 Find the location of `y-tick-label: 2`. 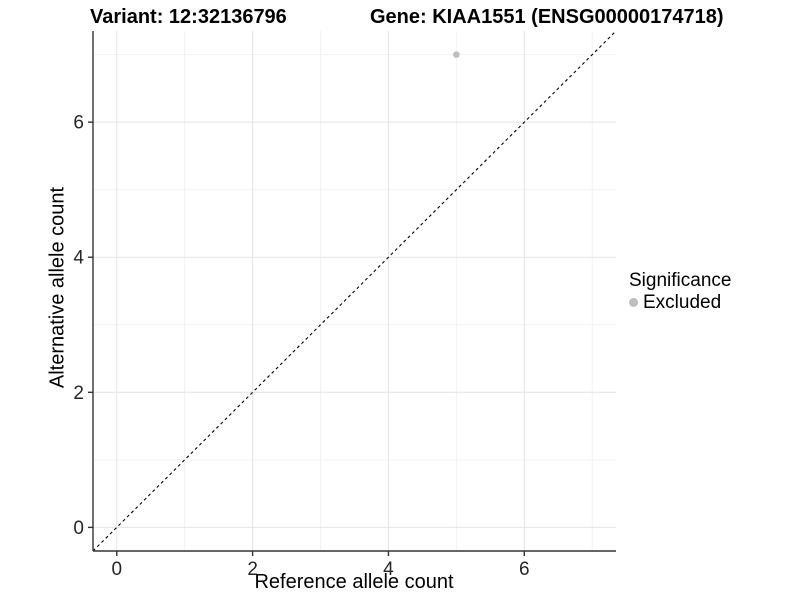

y-tick-label: 2 is located at coordinates (78, 393).